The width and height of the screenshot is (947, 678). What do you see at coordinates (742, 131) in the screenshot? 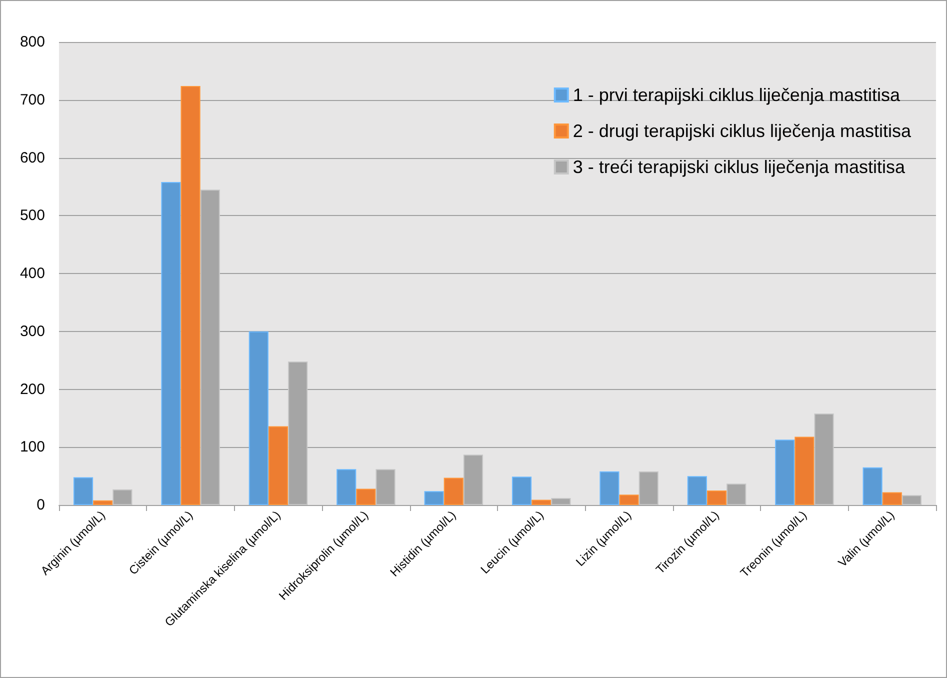
I see `legend-label: 2 - drugi terapijski ciklus liječenja mastitisa` at bounding box center [742, 131].